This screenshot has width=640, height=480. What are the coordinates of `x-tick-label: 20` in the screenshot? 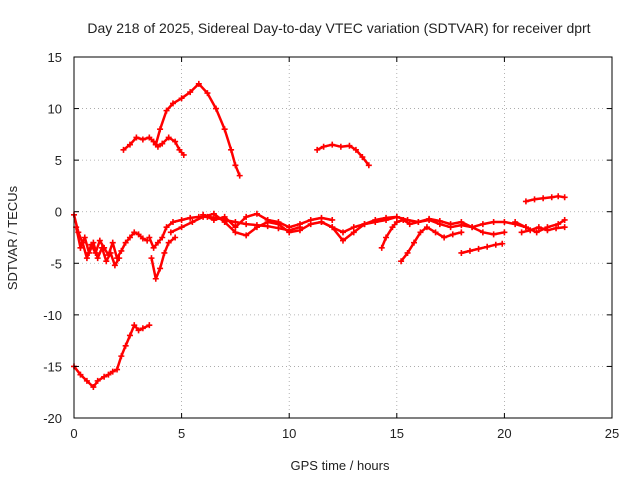 It's located at (504, 433).